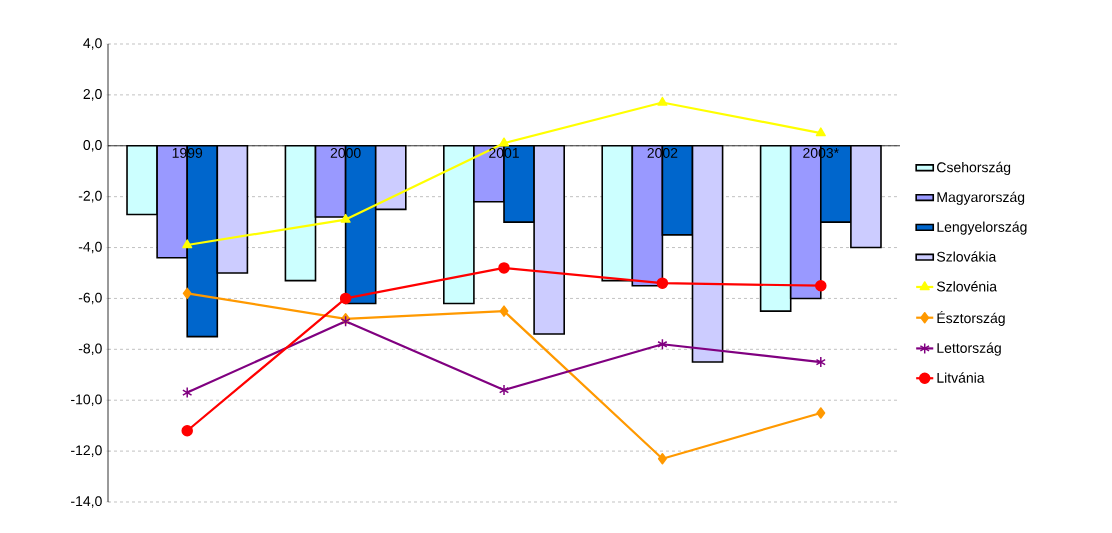 This screenshot has height=533, width=1112. I want to click on y-tick-label: 2,0, so click(92, 95).